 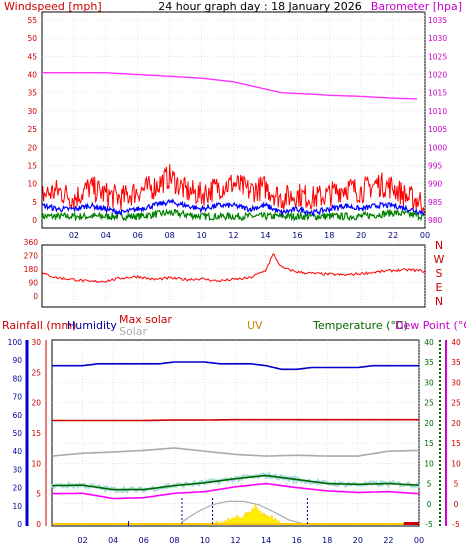 I want to click on windspeed-tick: 20, so click(x=32, y=147).